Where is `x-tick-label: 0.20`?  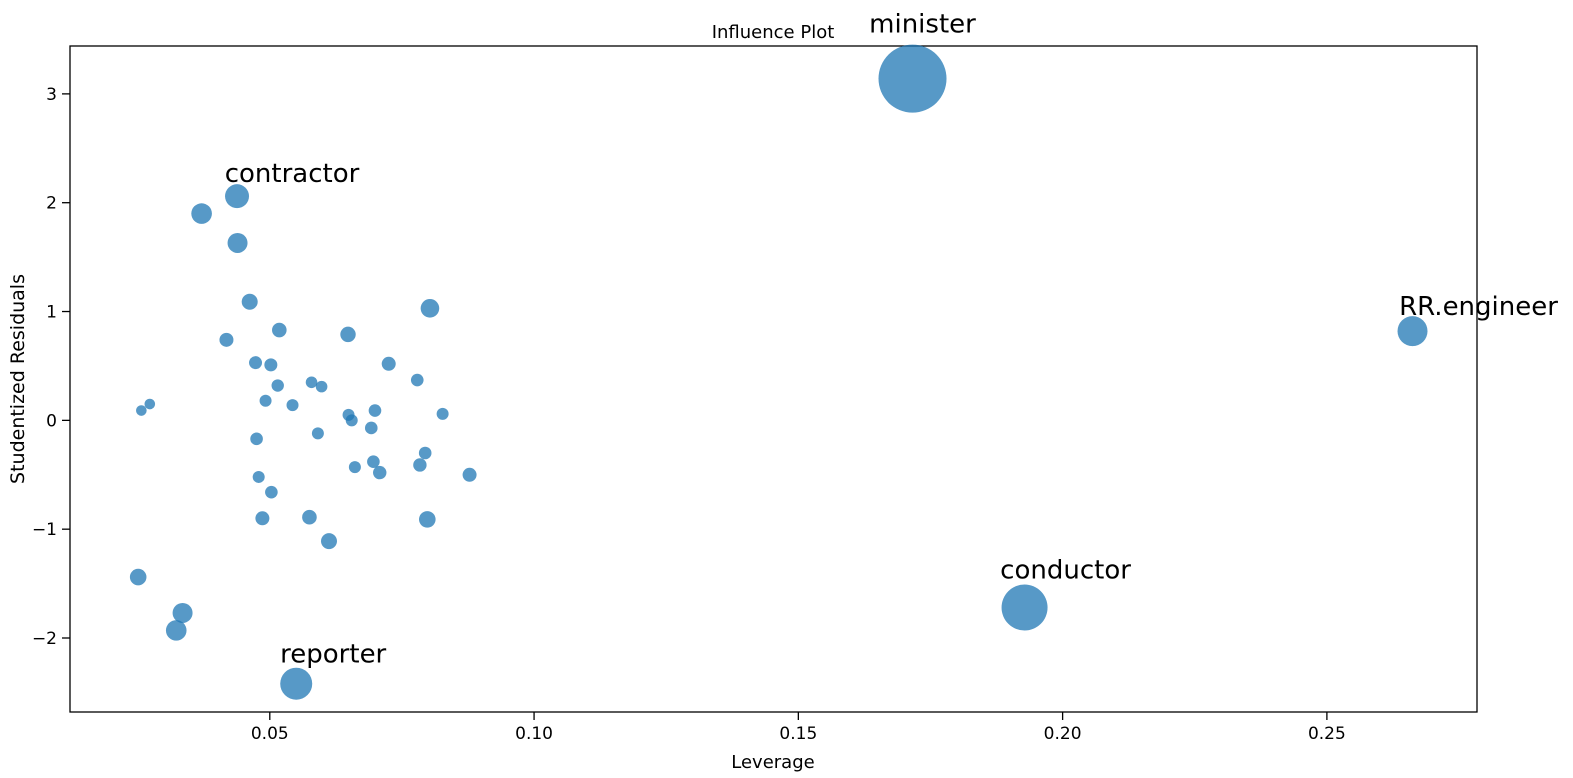 x-tick-label: 0.20 is located at coordinates (1063, 734).